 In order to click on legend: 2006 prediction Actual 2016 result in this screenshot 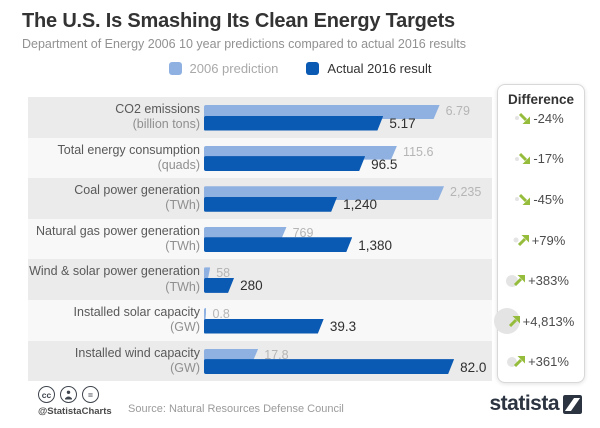, I will do `click(300, 68)`.